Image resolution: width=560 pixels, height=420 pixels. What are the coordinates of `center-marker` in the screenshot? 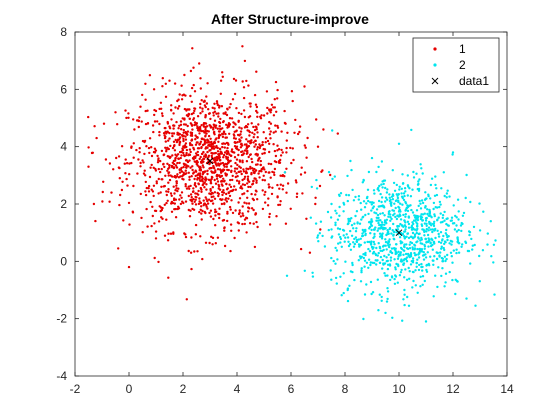 It's located at (210, 161).